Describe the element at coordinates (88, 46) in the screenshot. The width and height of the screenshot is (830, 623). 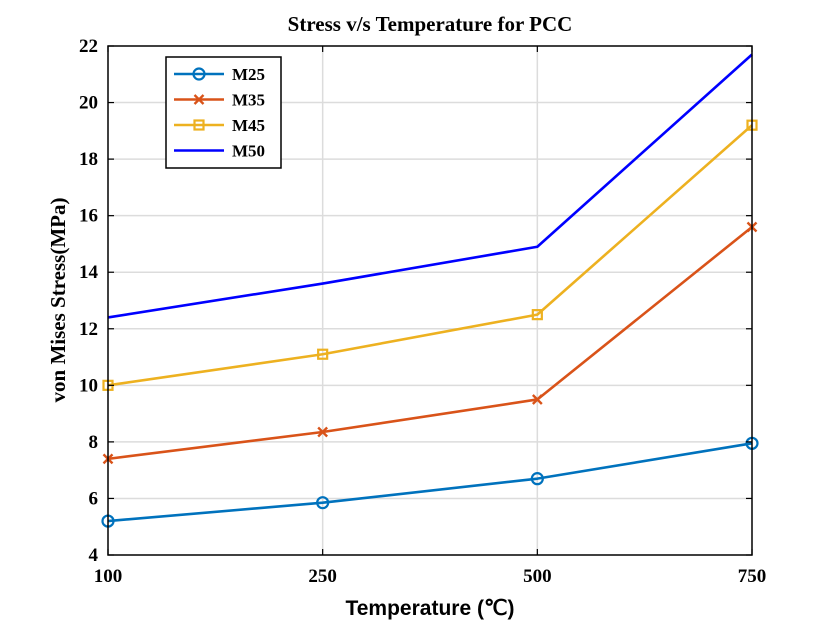
I see `y-tick-label: 22` at that location.